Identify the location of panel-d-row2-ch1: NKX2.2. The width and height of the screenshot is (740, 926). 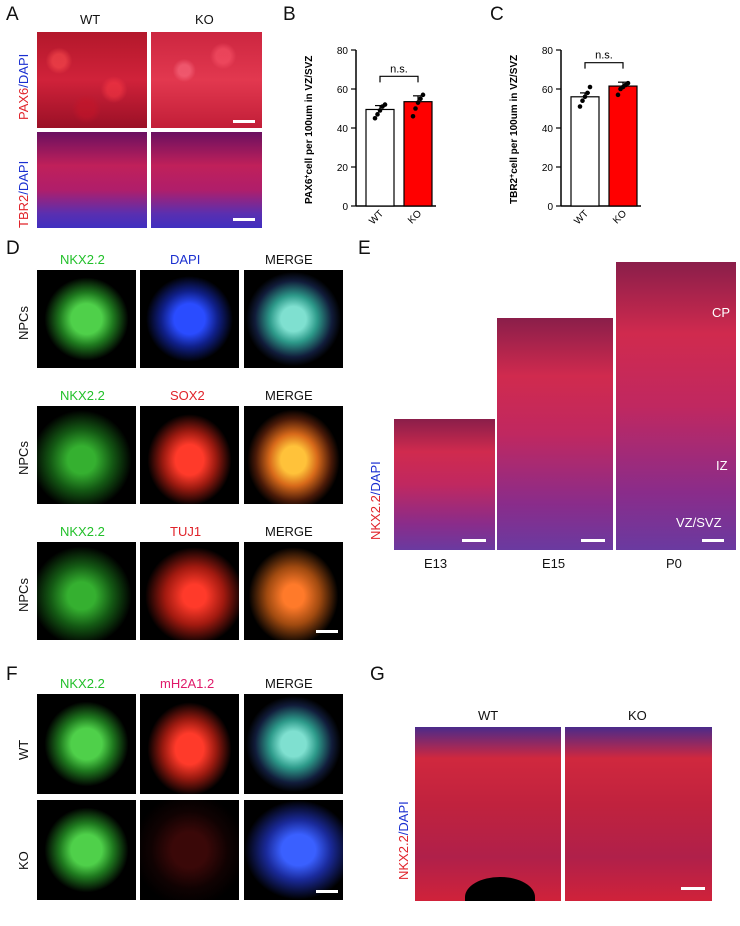
(82, 395).